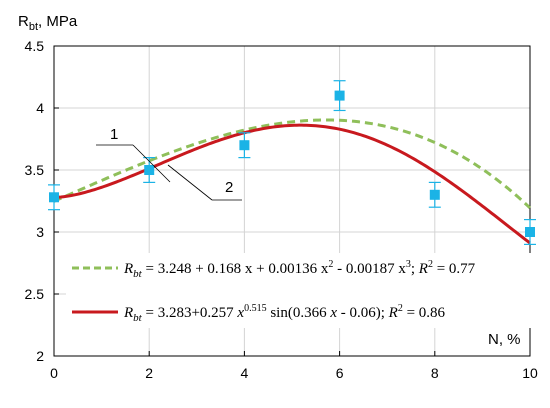  What do you see at coordinates (435, 373) in the screenshot?
I see `x-tick-label: 8` at bounding box center [435, 373].